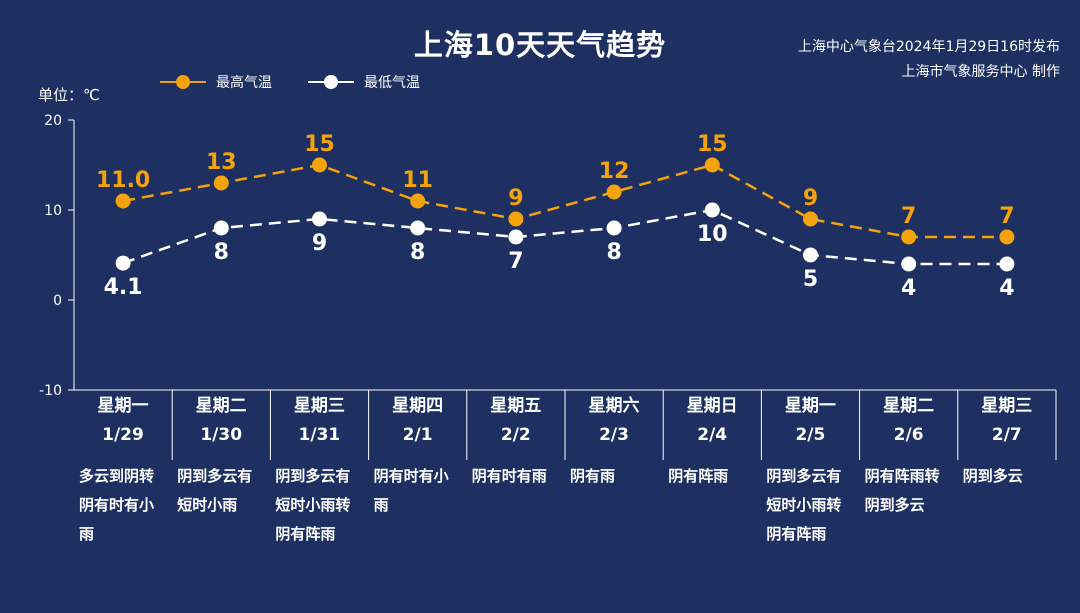 Image resolution: width=1080 pixels, height=613 pixels. I want to click on day-cell: 星期三 2/7, so click(1007, 421).